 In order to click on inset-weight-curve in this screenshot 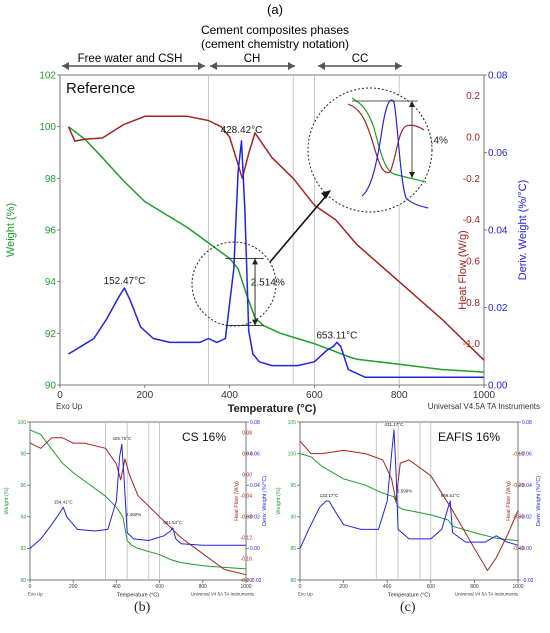, I will do `click(389, 140)`.